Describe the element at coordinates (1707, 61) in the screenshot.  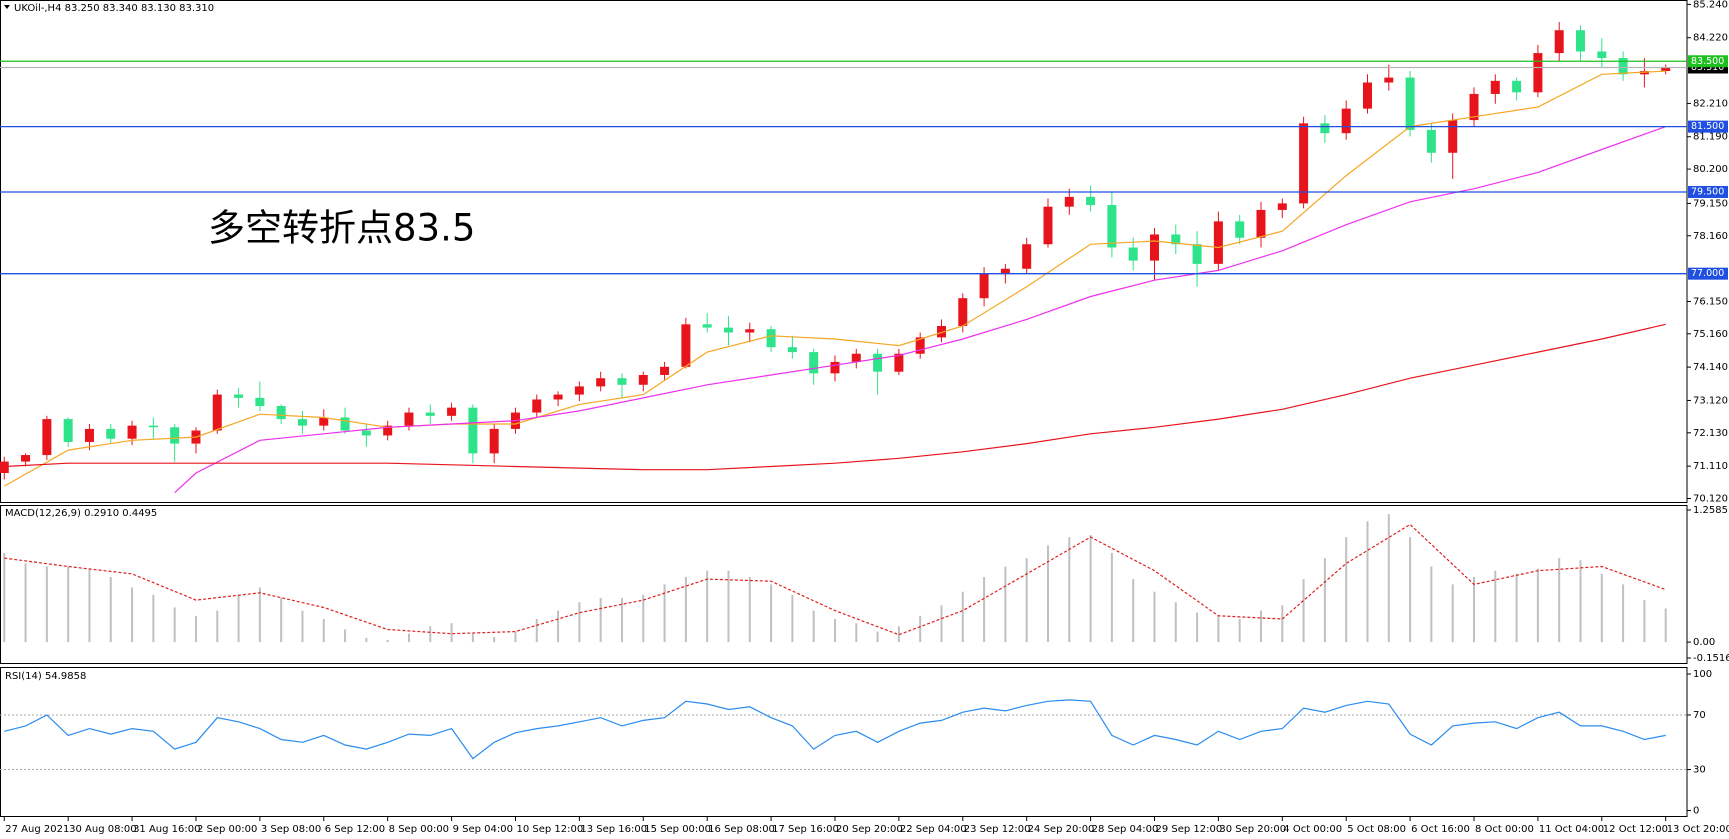
I see `level-label: 83.500` at that location.